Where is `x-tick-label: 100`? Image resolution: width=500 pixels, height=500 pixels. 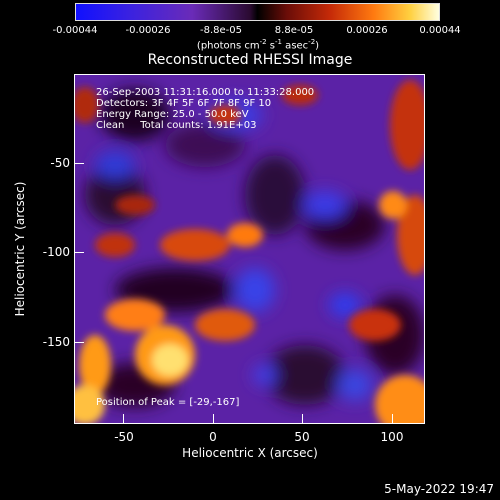
x-tick-label: 100 is located at coordinates (392, 437).